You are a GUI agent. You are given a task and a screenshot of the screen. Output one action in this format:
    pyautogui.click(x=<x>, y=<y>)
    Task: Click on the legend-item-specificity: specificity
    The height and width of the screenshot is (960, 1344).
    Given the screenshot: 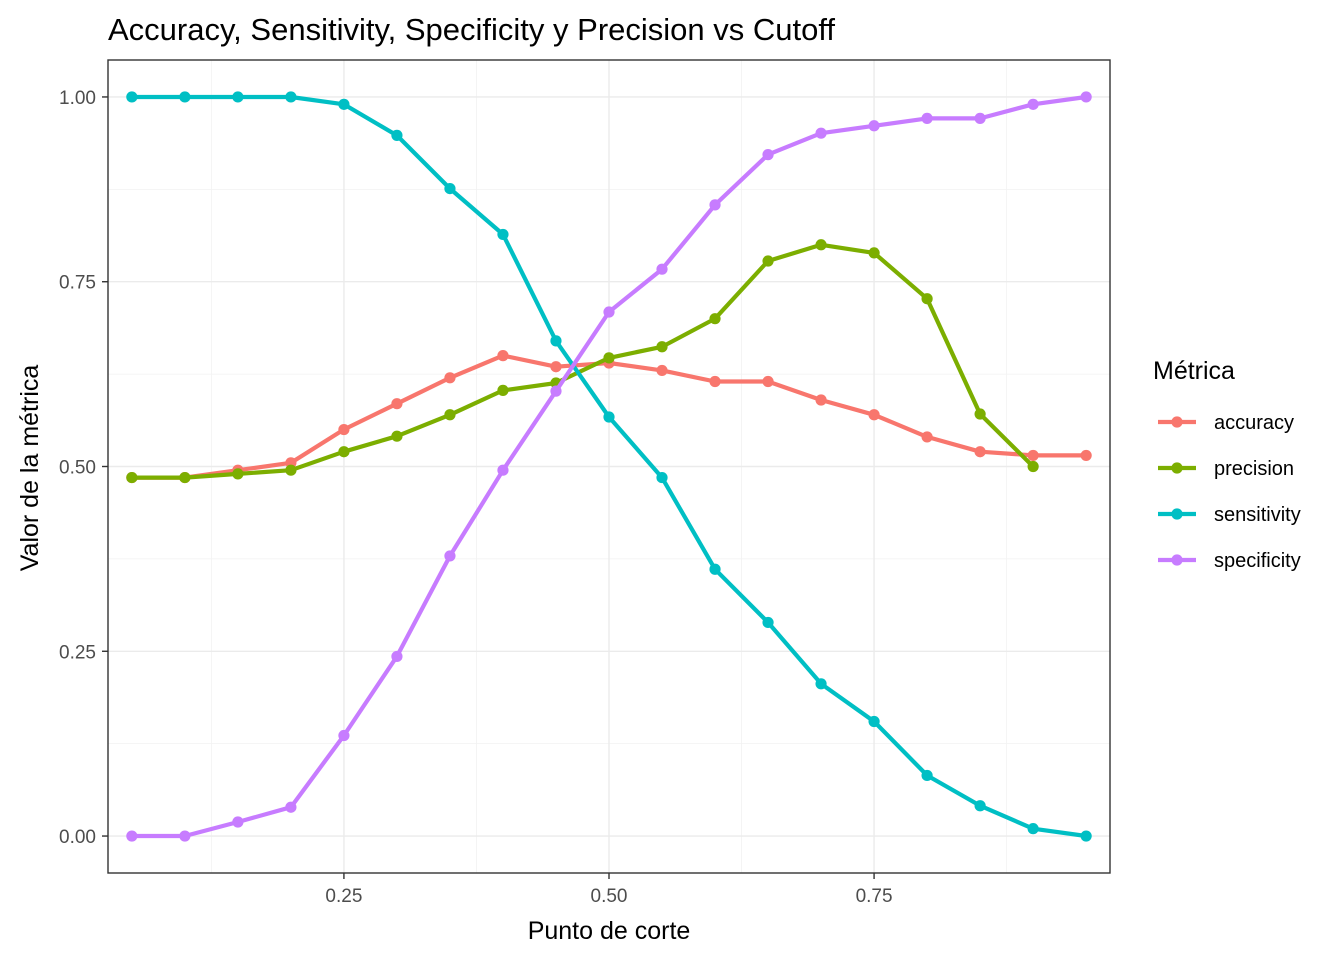 What is the action you would take?
    pyautogui.click(x=1229, y=561)
    